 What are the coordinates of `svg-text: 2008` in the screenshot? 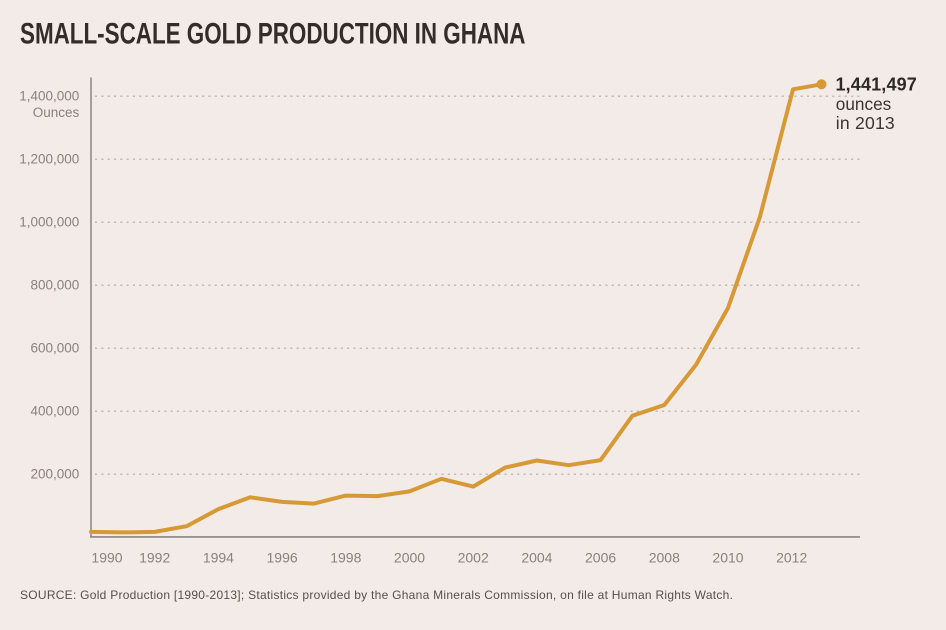 It's located at (664, 558).